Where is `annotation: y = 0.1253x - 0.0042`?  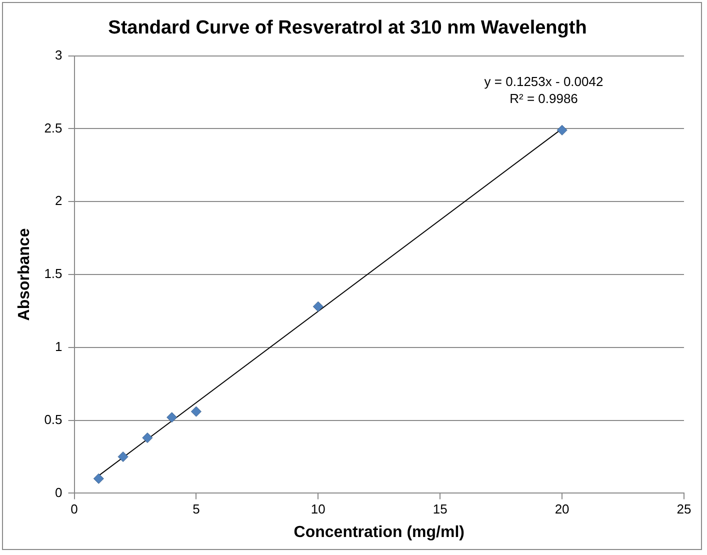
annotation: y = 0.1253x - 0.0042 is located at coordinates (544, 81).